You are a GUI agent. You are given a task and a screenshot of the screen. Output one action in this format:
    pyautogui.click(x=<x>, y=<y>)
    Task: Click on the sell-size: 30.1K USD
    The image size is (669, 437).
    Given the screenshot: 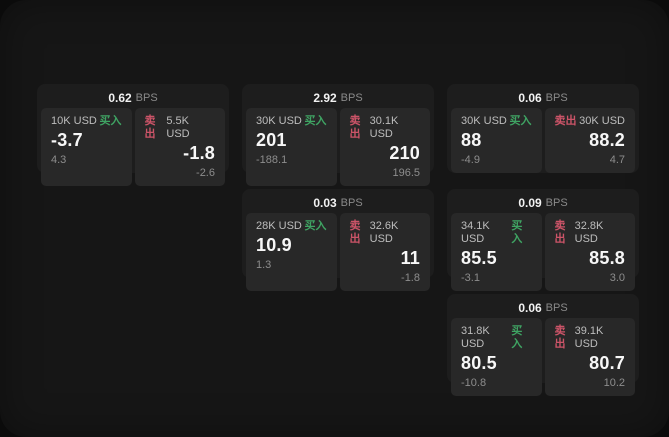 What is the action you would take?
    pyautogui.click(x=384, y=127)
    